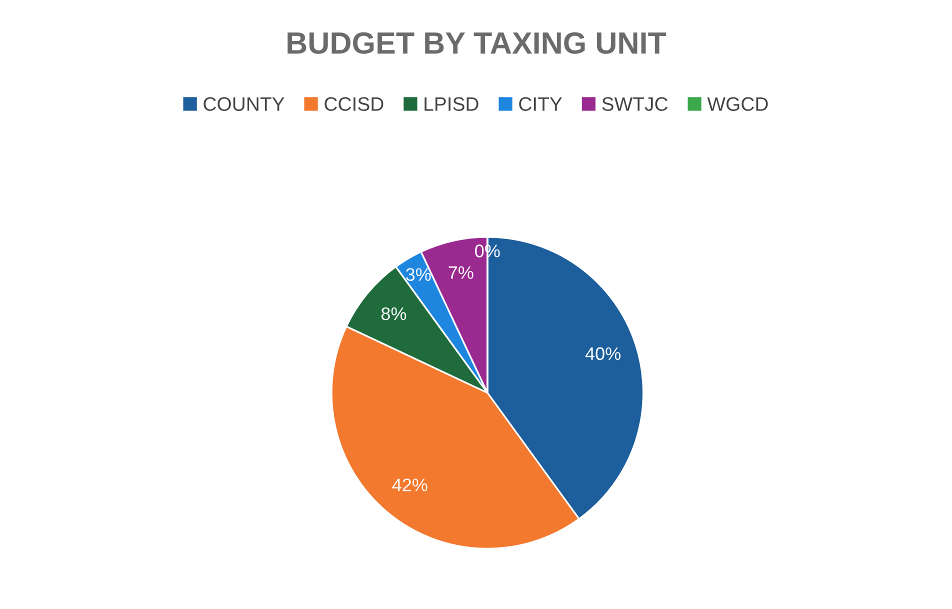 The image size is (952, 609). What do you see at coordinates (244, 104) in the screenshot?
I see `legend-label: COUNTY` at bounding box center [244, 104].